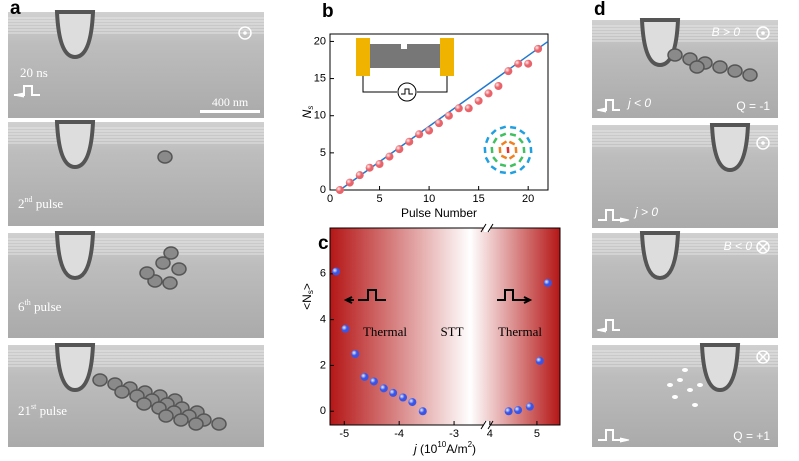  Describe the element at coordinates (638, 103) in the screenshot. I see `current-label: j < 0` at that location.